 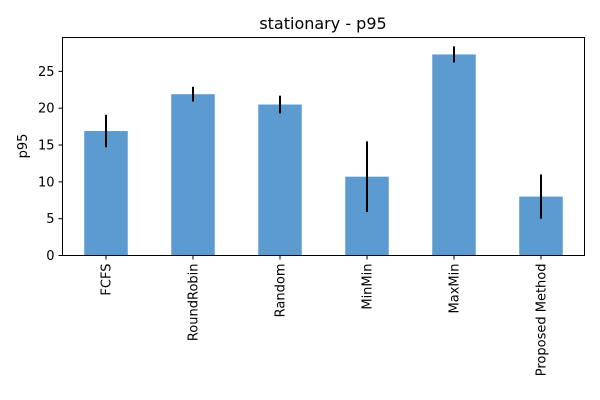 I want to click on x-tick-label: FCFS, so click(x=107, y=280).